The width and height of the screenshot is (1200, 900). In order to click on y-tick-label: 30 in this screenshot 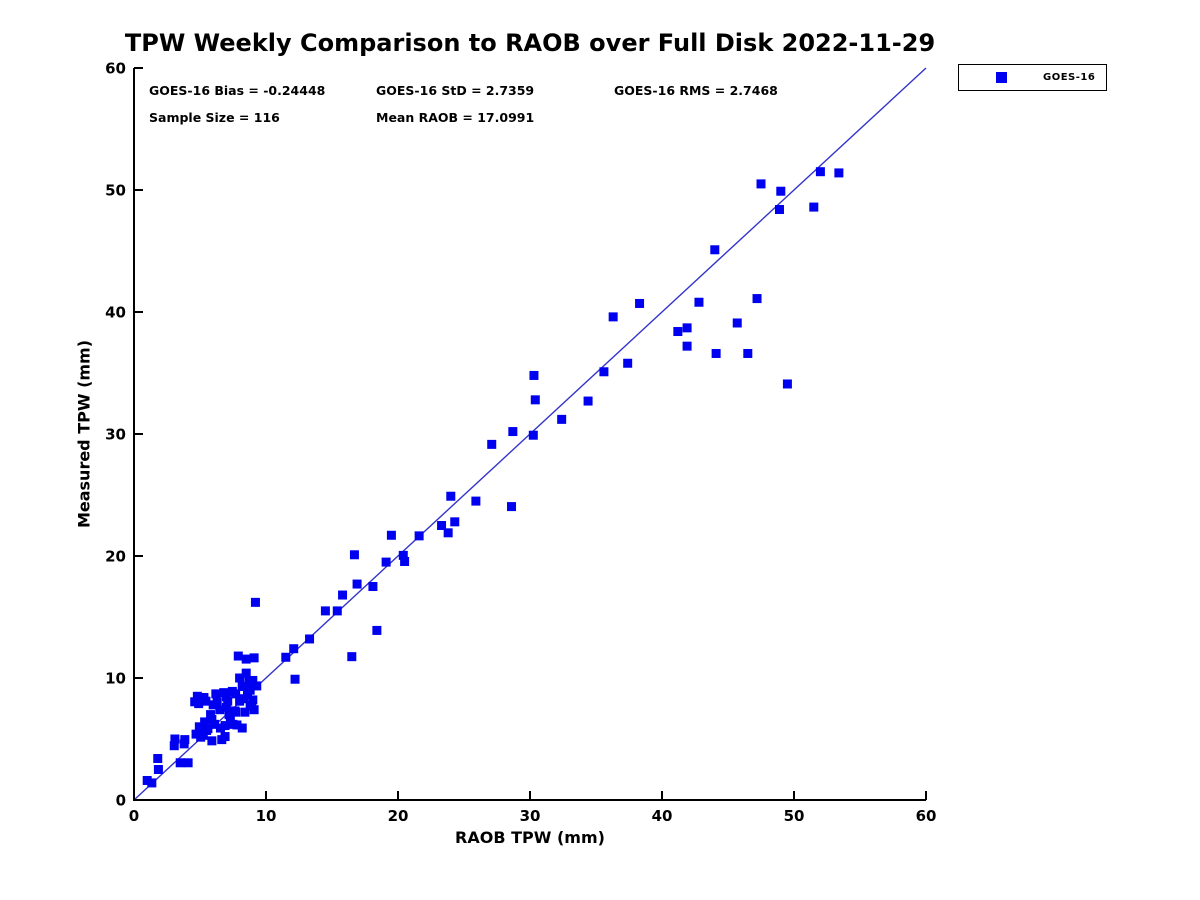, I will do `click(115, 435)`.